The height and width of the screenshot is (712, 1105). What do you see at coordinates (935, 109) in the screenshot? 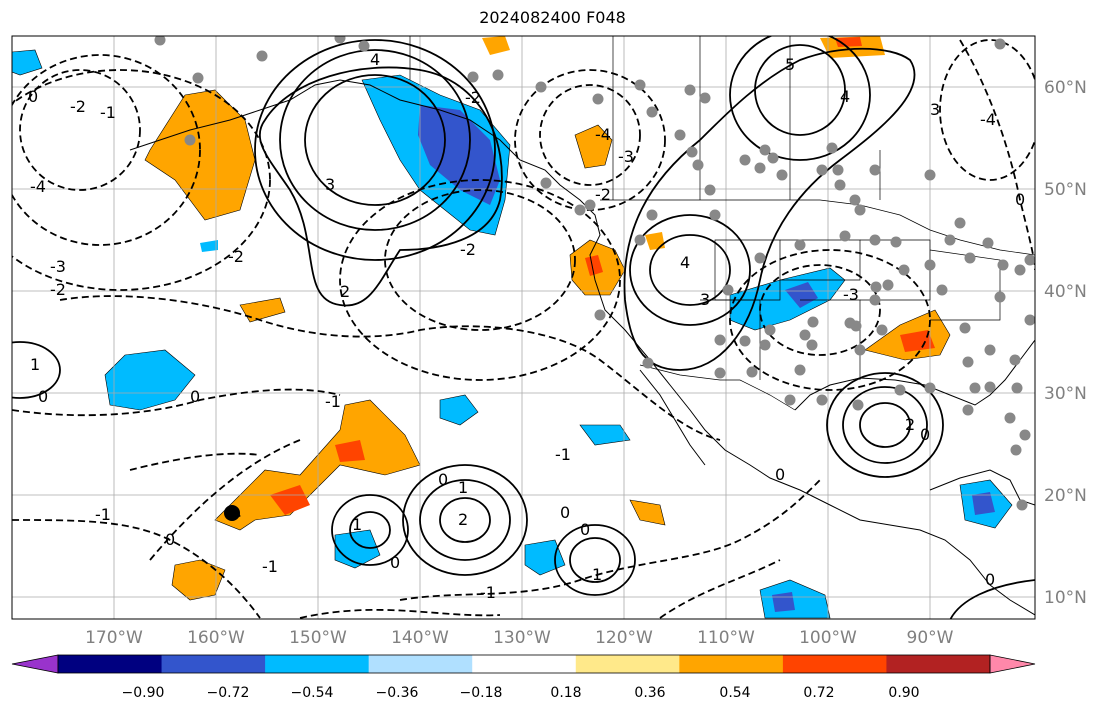
I see `contour-label: 3` at bounding box center [935, 109].